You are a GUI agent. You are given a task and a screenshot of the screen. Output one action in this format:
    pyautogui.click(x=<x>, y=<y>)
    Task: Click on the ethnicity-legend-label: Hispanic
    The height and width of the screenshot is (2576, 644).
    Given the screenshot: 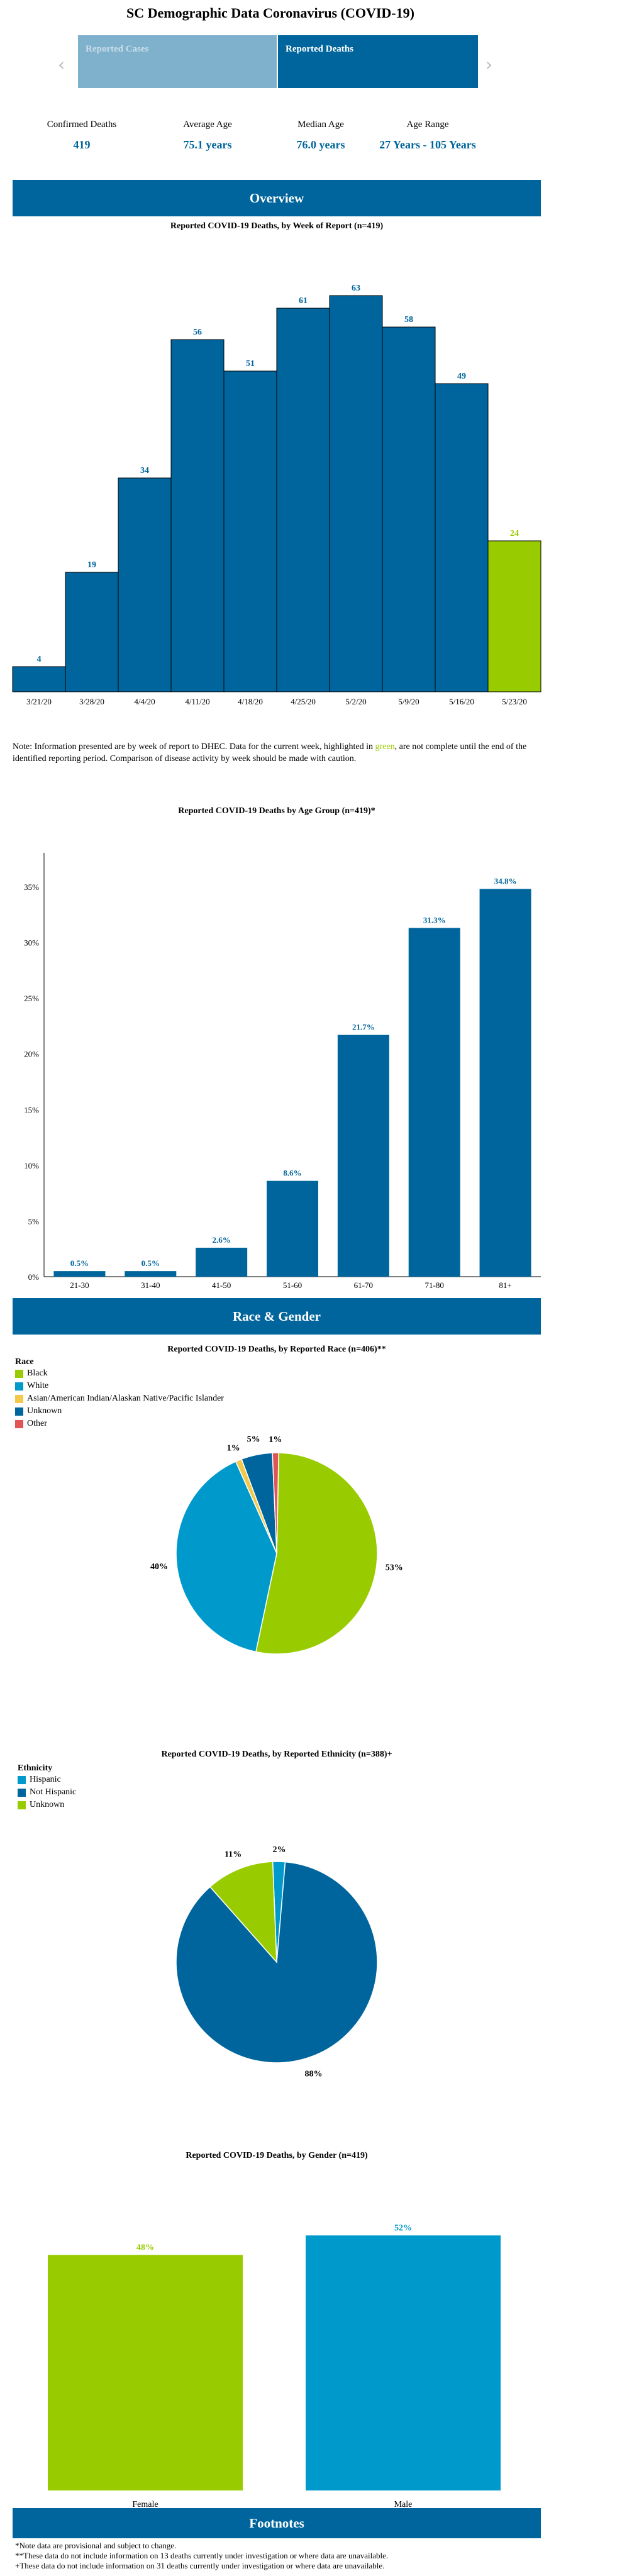 What is the action you would take?
    pyautogui.click(x=45, y=1779)
    